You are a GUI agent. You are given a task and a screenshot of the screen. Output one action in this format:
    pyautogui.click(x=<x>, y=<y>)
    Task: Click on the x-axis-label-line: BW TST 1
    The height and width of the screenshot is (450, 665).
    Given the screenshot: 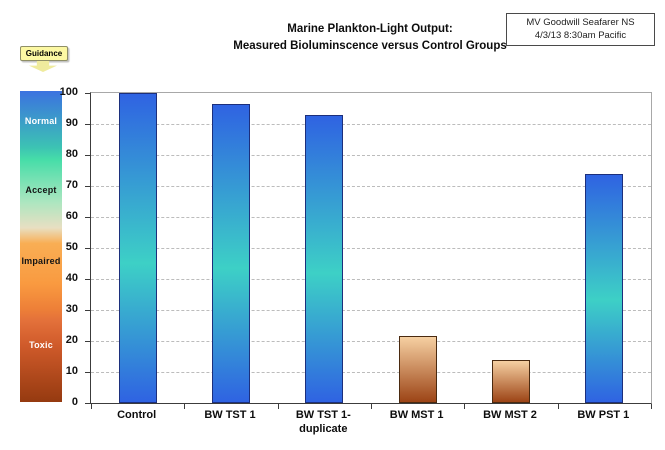 What is the action you would take?
    pyautogui.click(x=230, y=415)
    